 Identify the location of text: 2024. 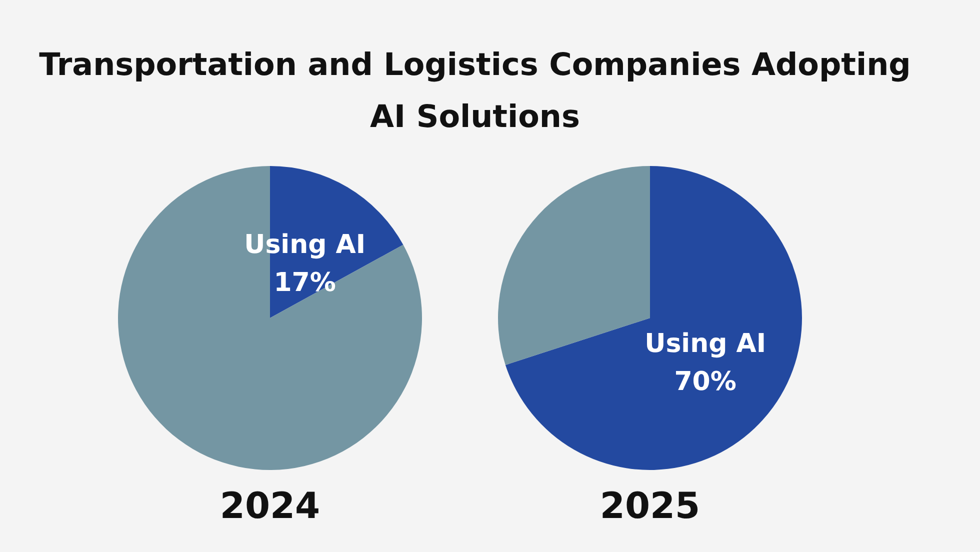
(270, 506).